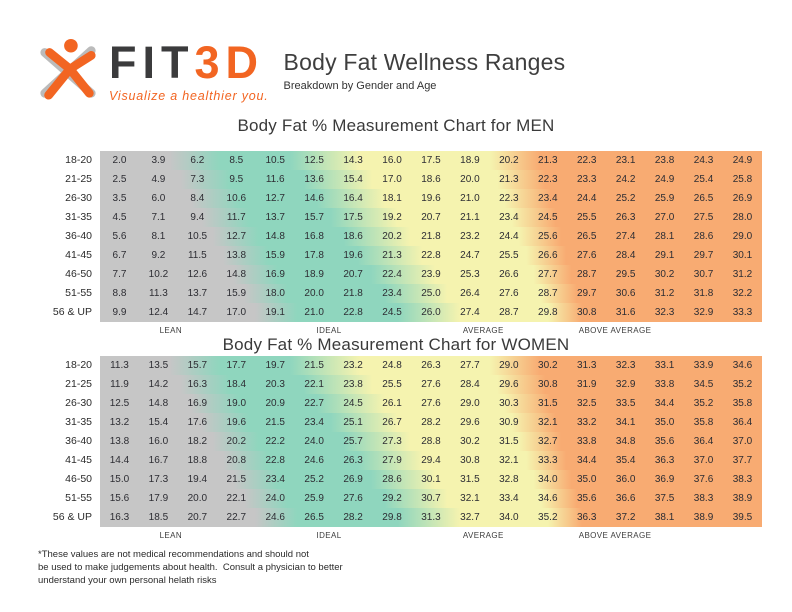 This screenshot has height=612, width=792. What do you see at coordinates (353, 198) in the screenshot?
I see `body-fat-cell: 16.4` at bounding box center [353, 198].